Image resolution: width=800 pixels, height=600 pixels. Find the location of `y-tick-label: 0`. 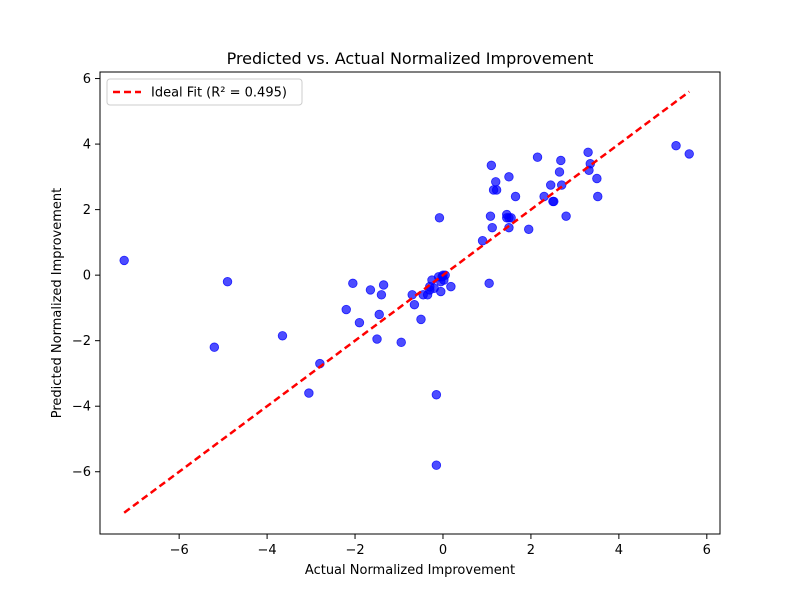

y-tick-label: 0 is located at coordinates (87, 276).